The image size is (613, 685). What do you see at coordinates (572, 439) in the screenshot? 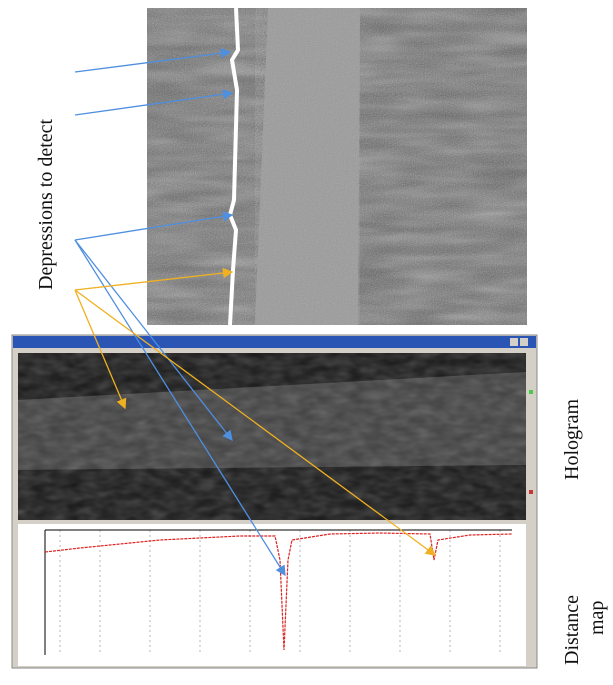
I see `hologram-label: Hologram` at bounding box center [572, 439].